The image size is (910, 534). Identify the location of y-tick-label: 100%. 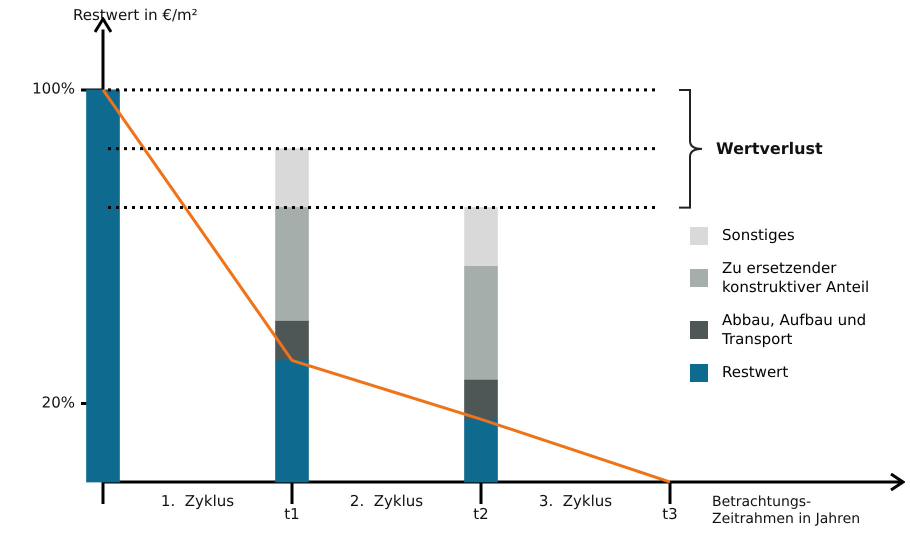
(53, 89).